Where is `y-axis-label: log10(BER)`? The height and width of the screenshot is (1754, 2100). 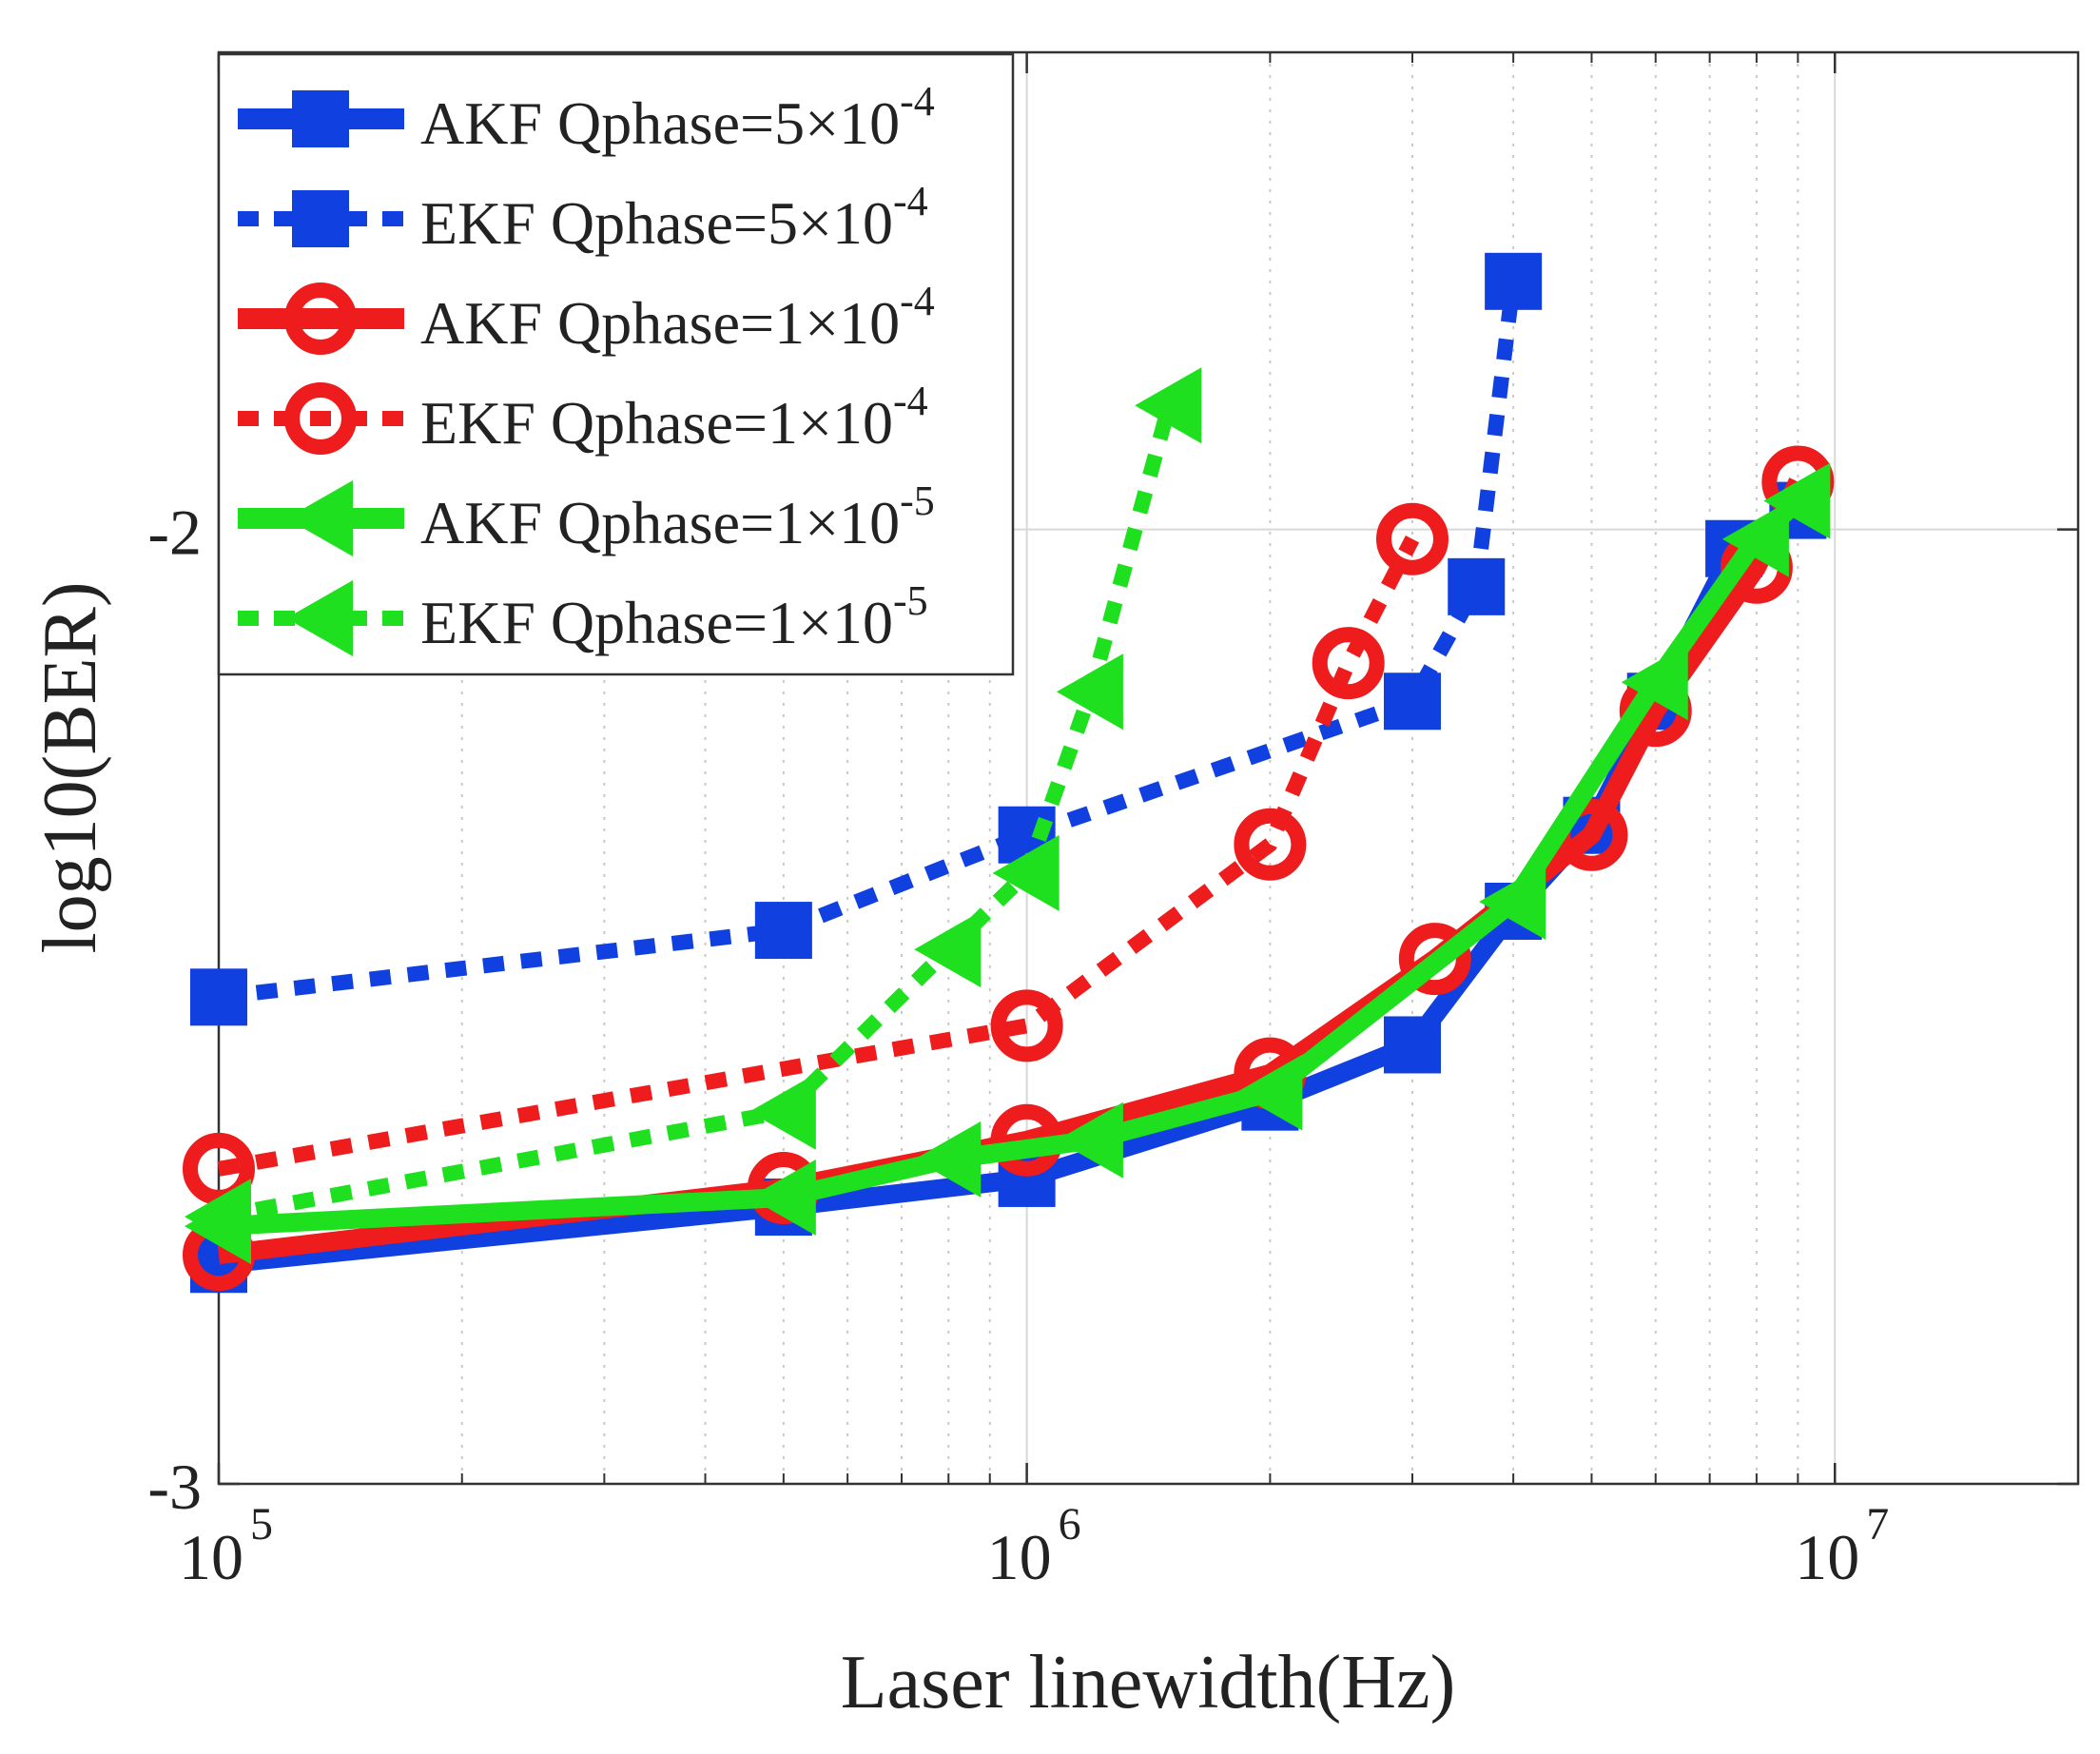
y-axis-label: log10(BER) is located at coordinates (70, 767).